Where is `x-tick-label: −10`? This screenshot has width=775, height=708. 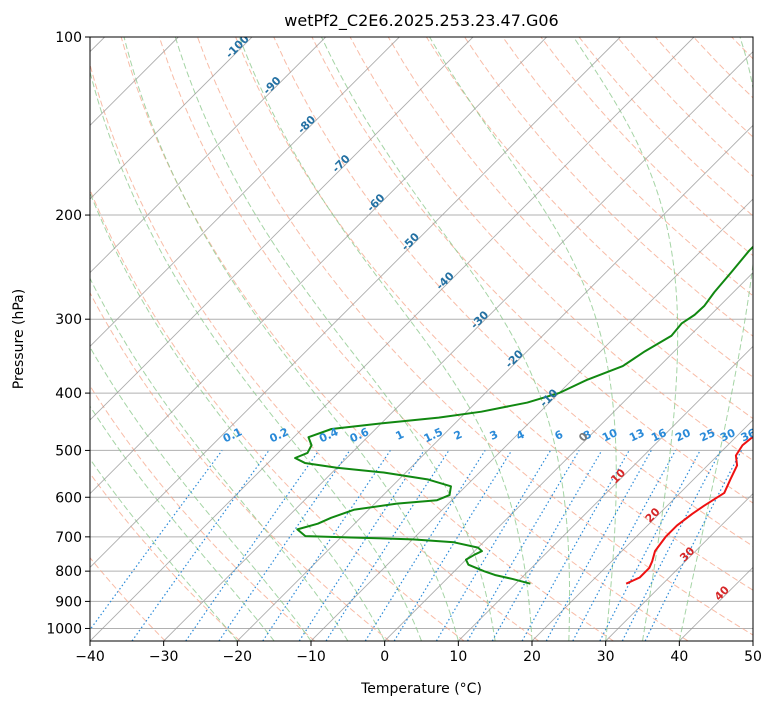
x-tick-label: −10 is located at coordinates (311, 657).